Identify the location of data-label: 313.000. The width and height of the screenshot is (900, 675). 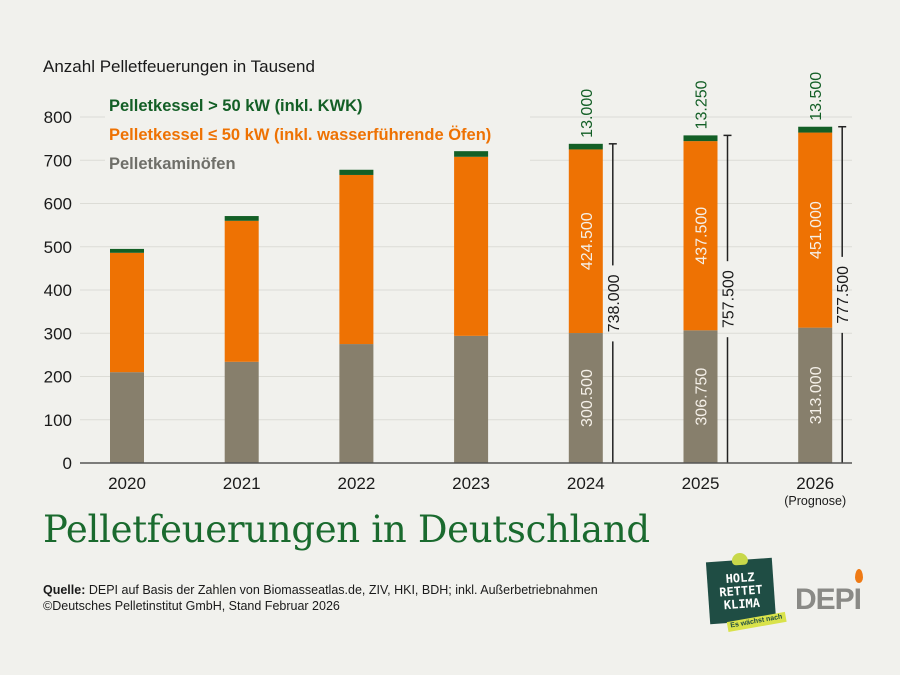
(816, 395).